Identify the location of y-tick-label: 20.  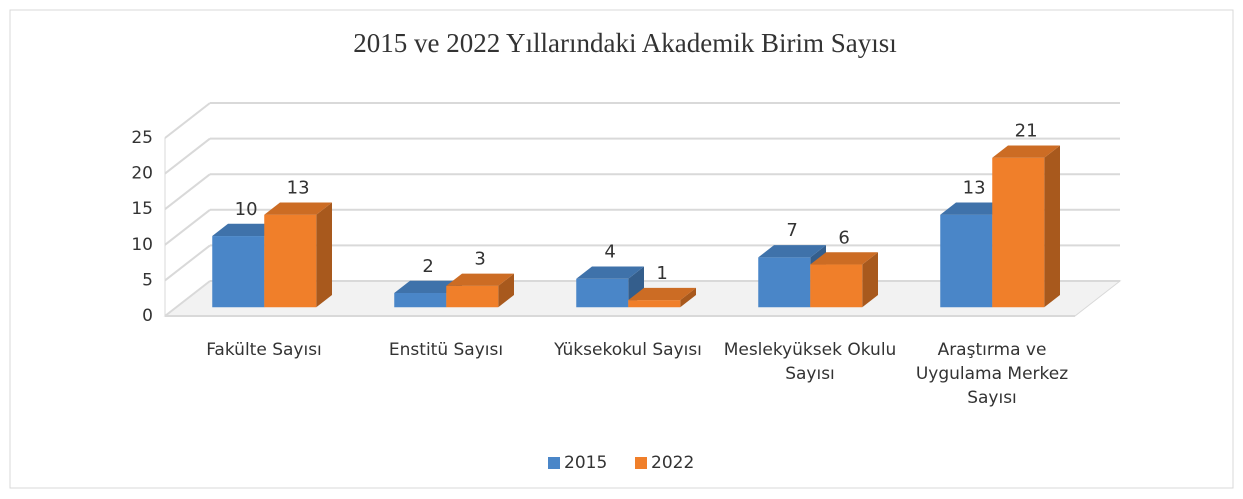
(142, 174).